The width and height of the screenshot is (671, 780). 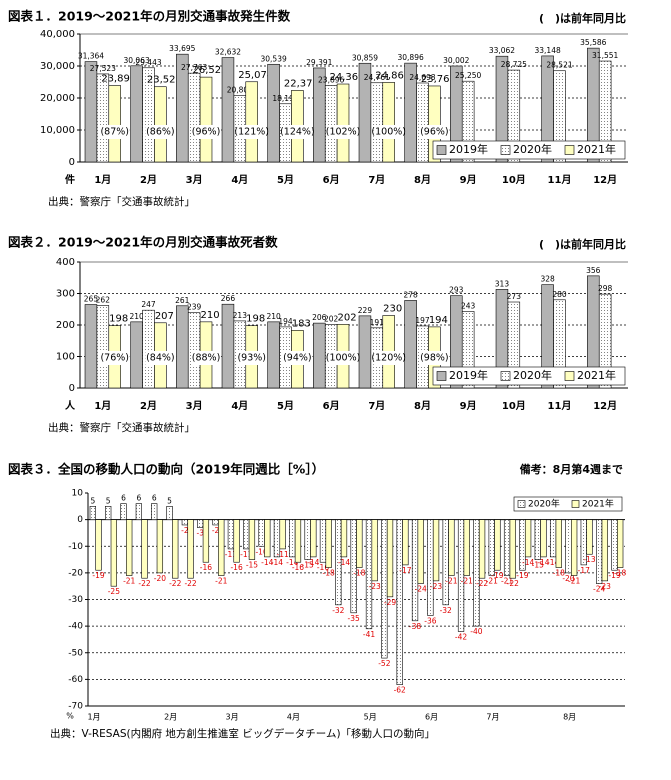 What do you see at coordinates (297, 358) in the screenshot?
I see `annotation: (94%)` at bounding box center [297, 358].